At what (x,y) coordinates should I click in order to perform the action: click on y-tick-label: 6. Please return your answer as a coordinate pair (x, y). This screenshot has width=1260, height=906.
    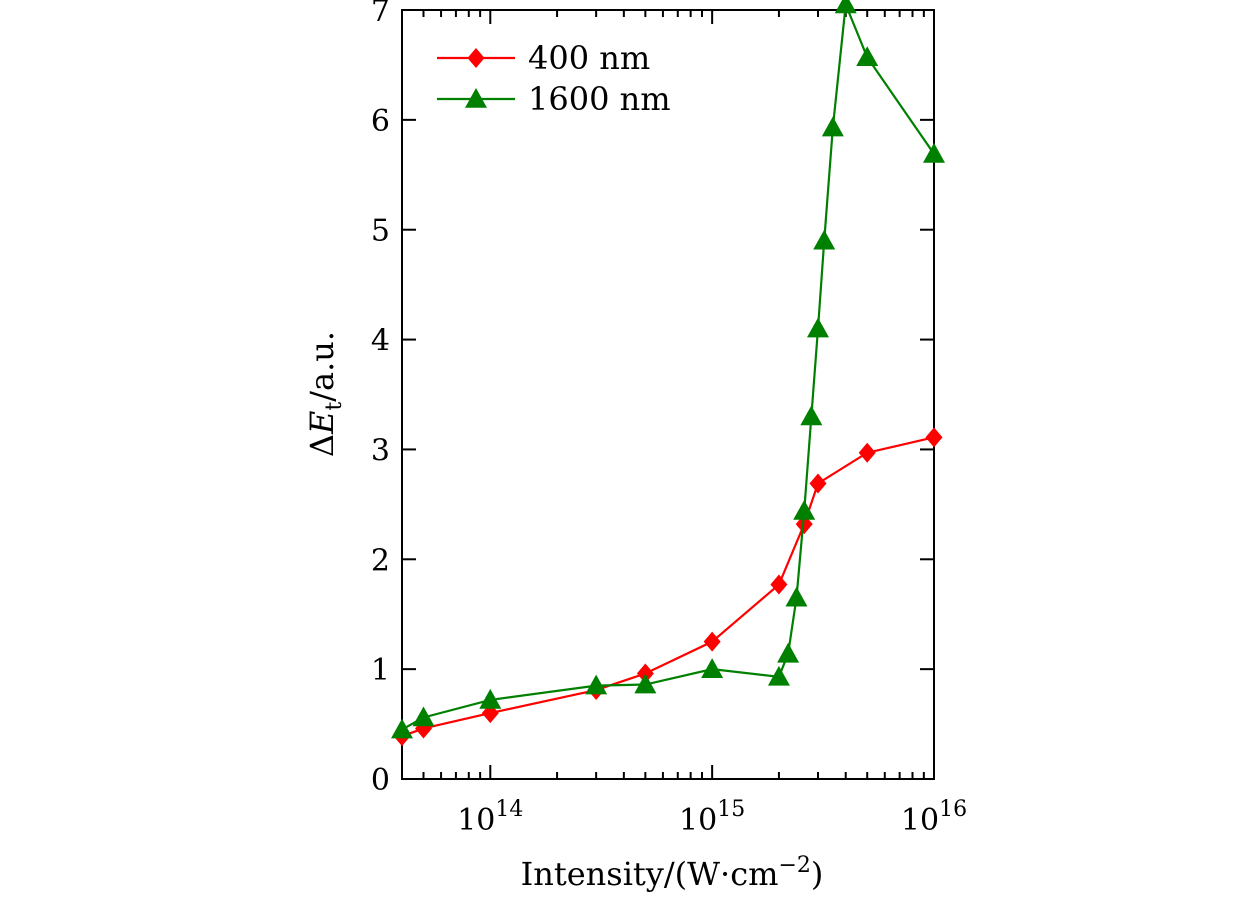
    Looking at the image, I should click on (380, 121).